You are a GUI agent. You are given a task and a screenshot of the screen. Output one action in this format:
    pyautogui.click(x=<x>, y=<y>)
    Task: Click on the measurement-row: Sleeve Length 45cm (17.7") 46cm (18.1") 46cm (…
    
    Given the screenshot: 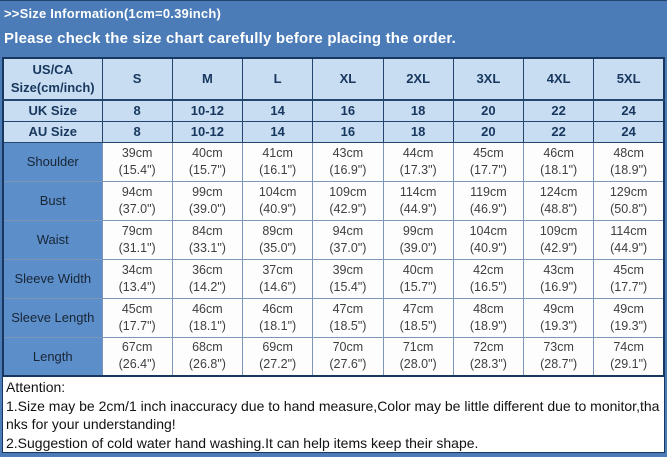 What is the action you would take?
    pyautogui.click(x=333, y=317)
    